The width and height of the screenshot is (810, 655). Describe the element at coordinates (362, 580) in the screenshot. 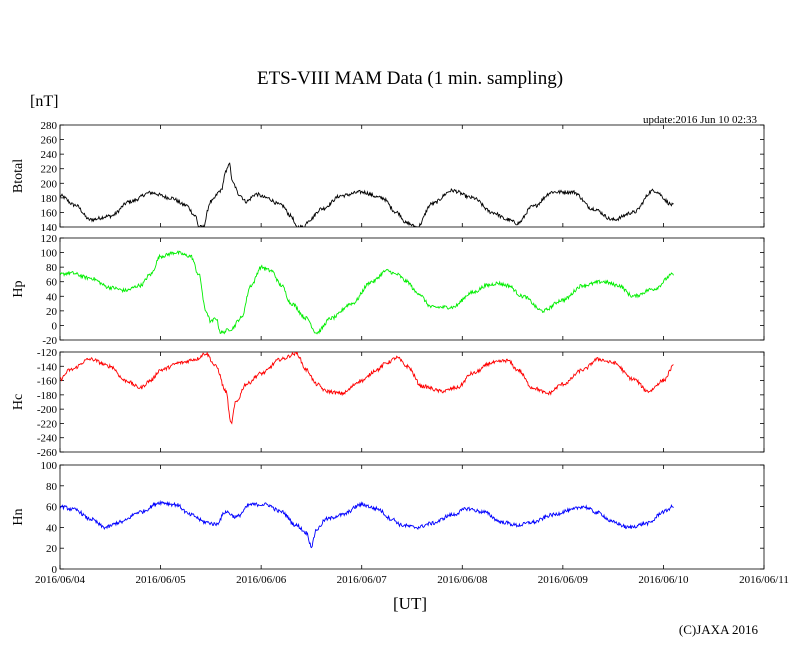

I see `x-tick-label: 2016/06/07` at that location.